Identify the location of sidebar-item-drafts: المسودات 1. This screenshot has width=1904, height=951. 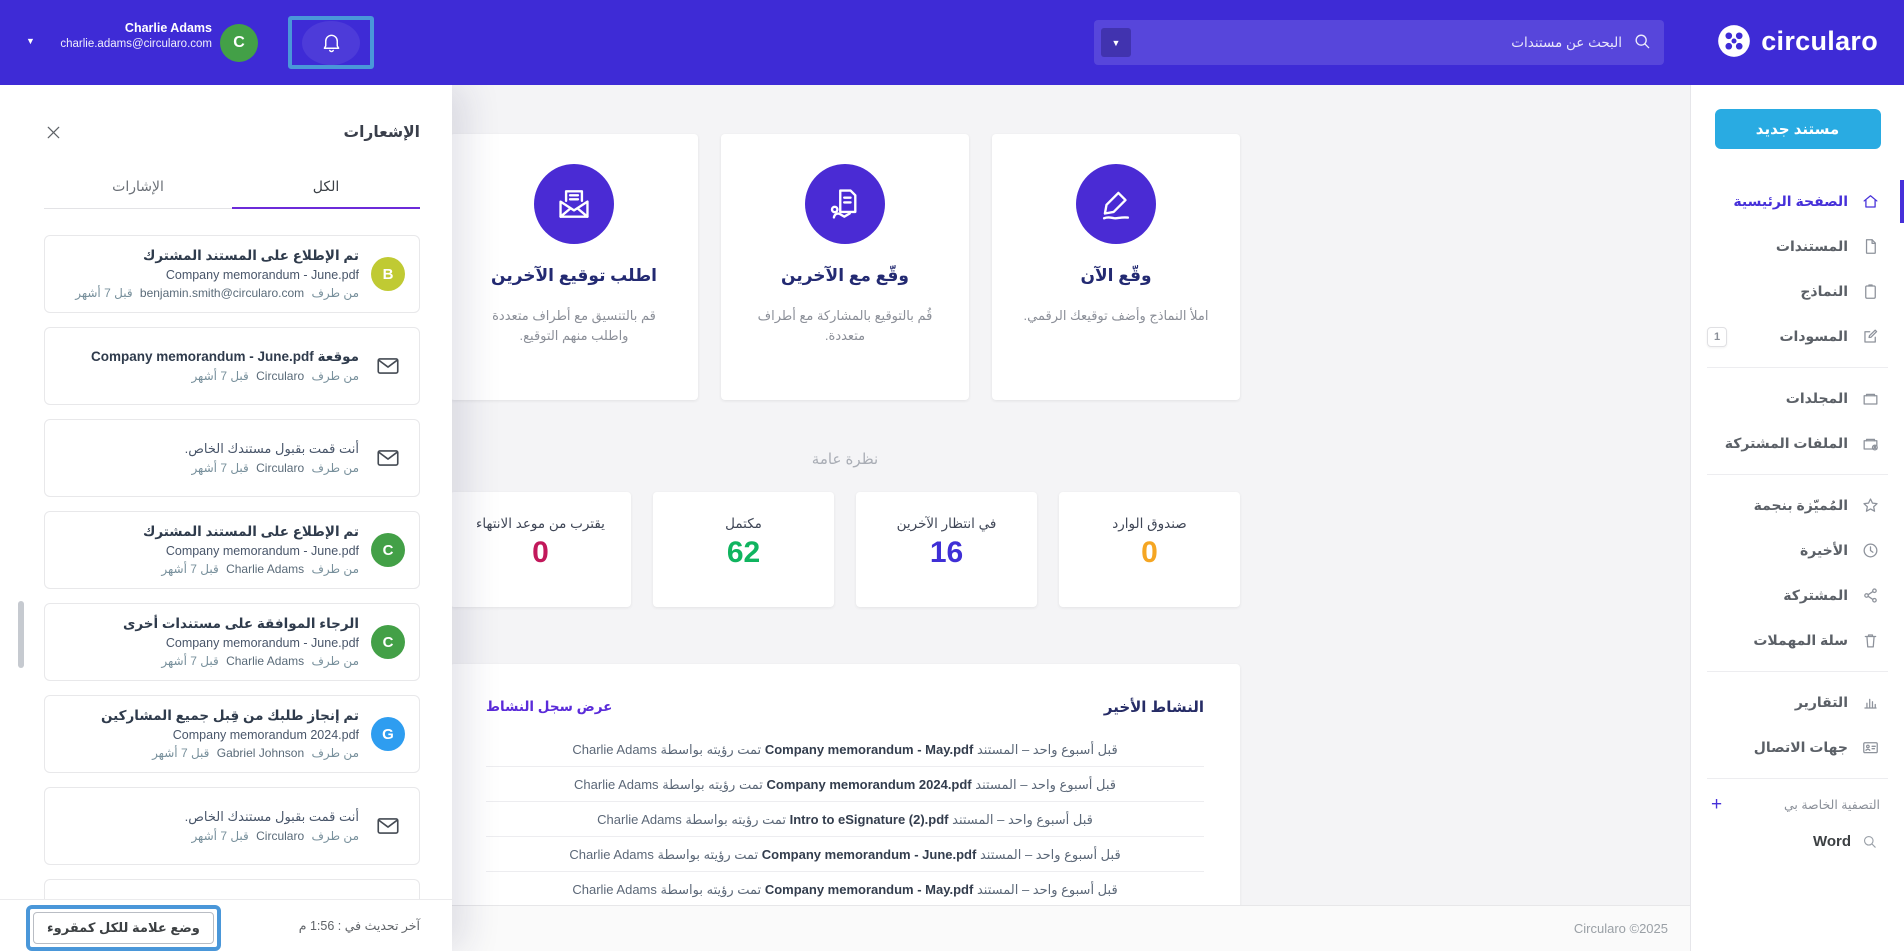
(1797, 336).